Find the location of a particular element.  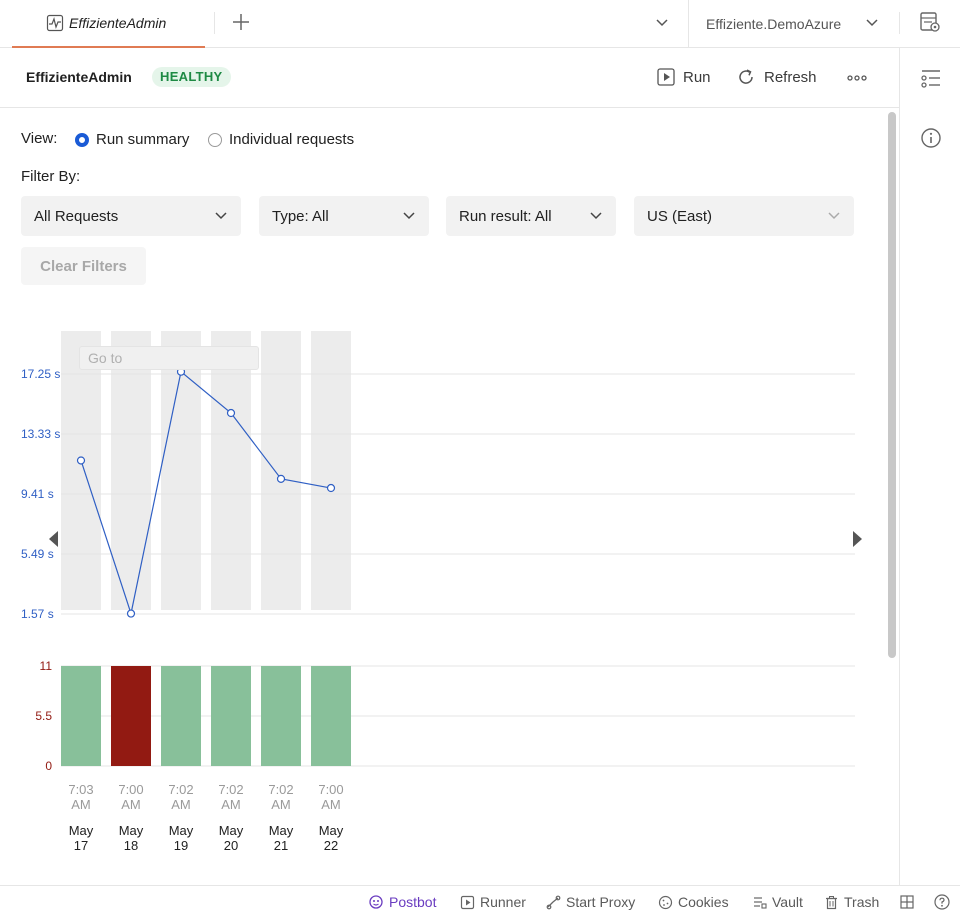

top-bar: EffizienteAdmin Effiziente.DemoAzure is located at coordinates (480, 24).